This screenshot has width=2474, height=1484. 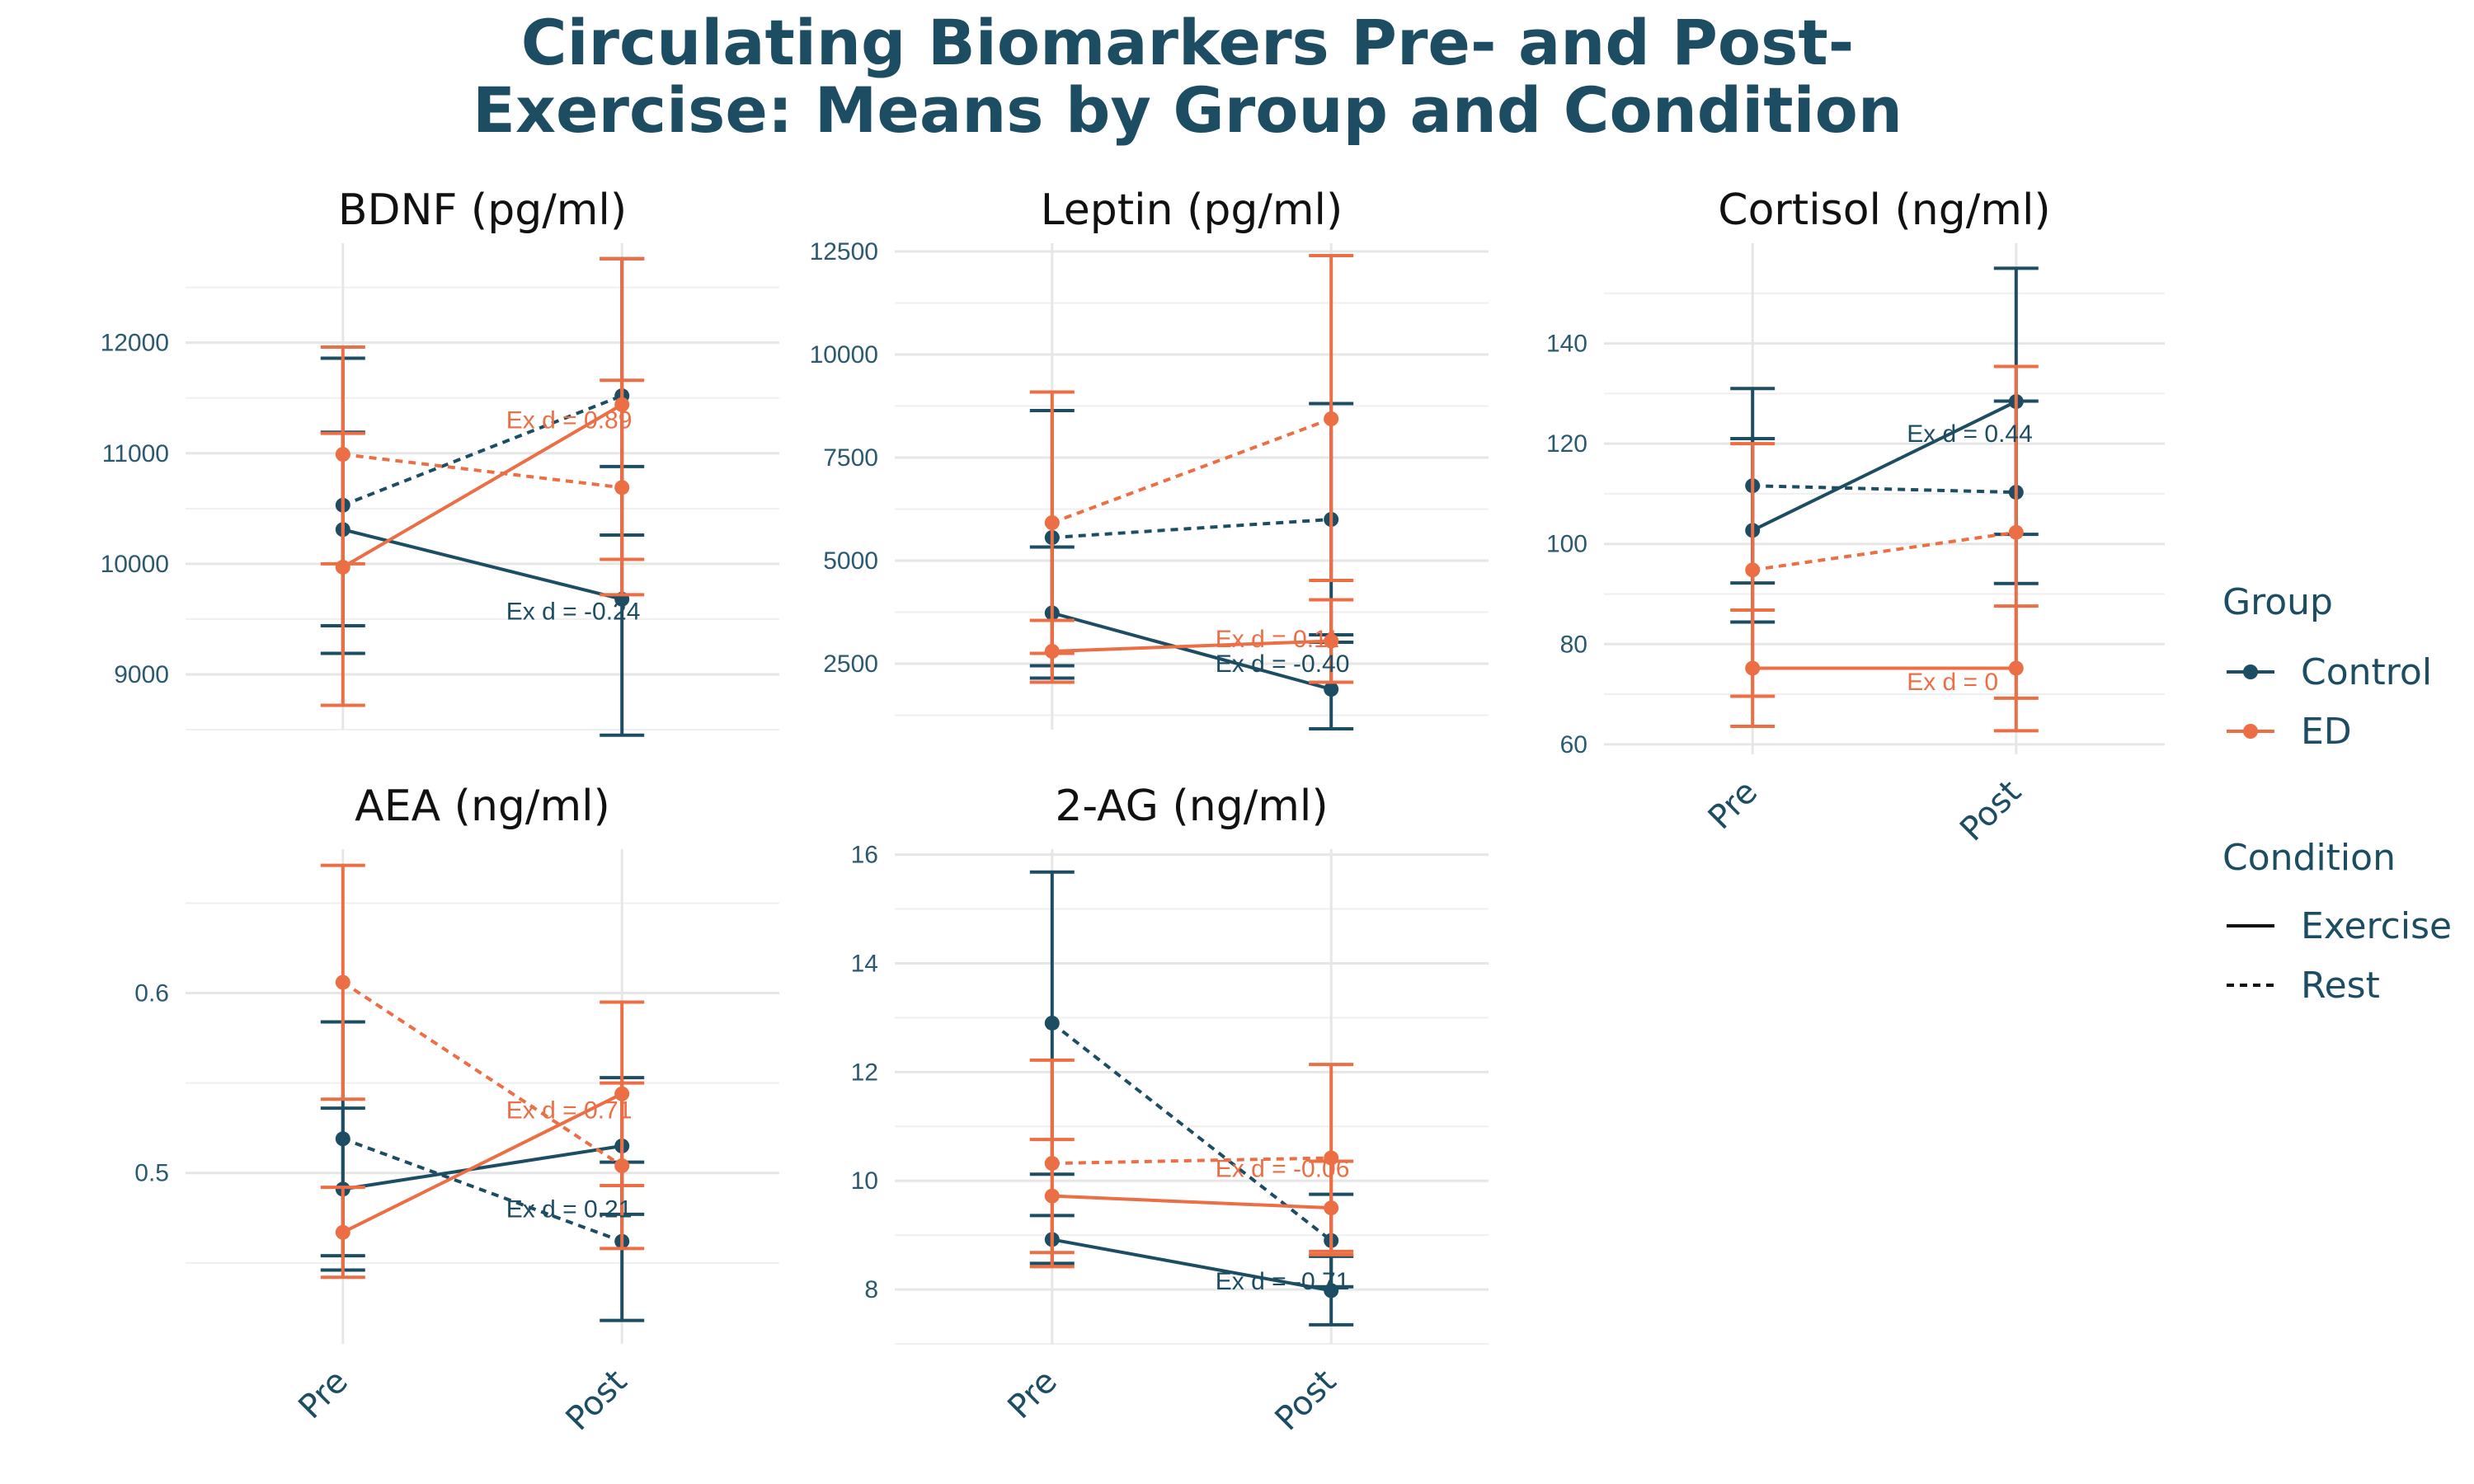 What do you see at coordinates (1283, 664) in the screenshot?
I see `annotation-text: Ex d = -0.40` at bounding box center [1283, 664].